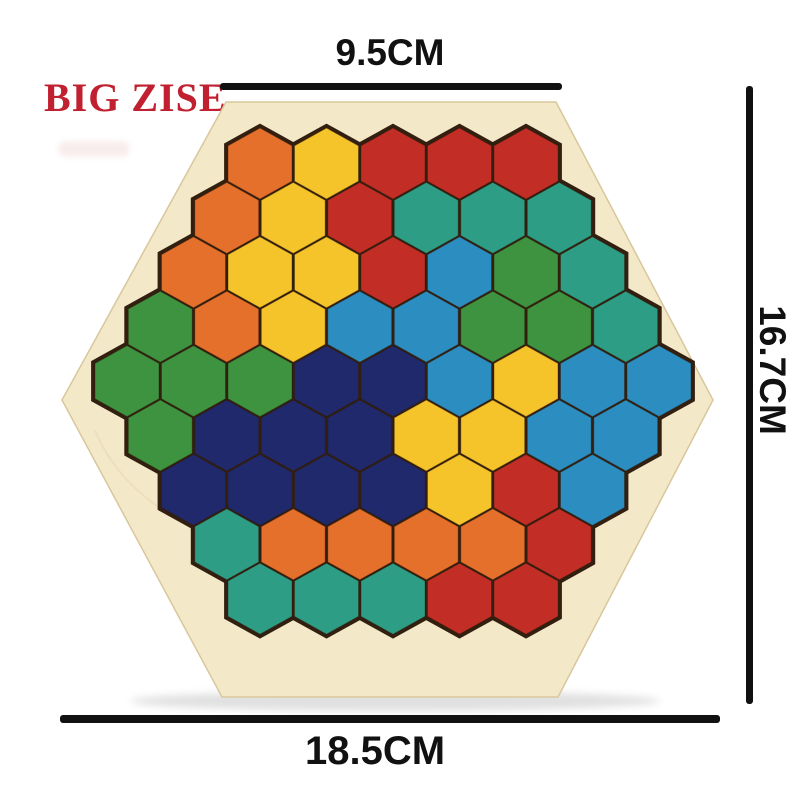 This screenshot has height=800, width=800. What do you see at coordinates (375, 751) in the screenshot?
I see `dimension-label-bottom: 18.5CM` at bounding box center [375, 751].